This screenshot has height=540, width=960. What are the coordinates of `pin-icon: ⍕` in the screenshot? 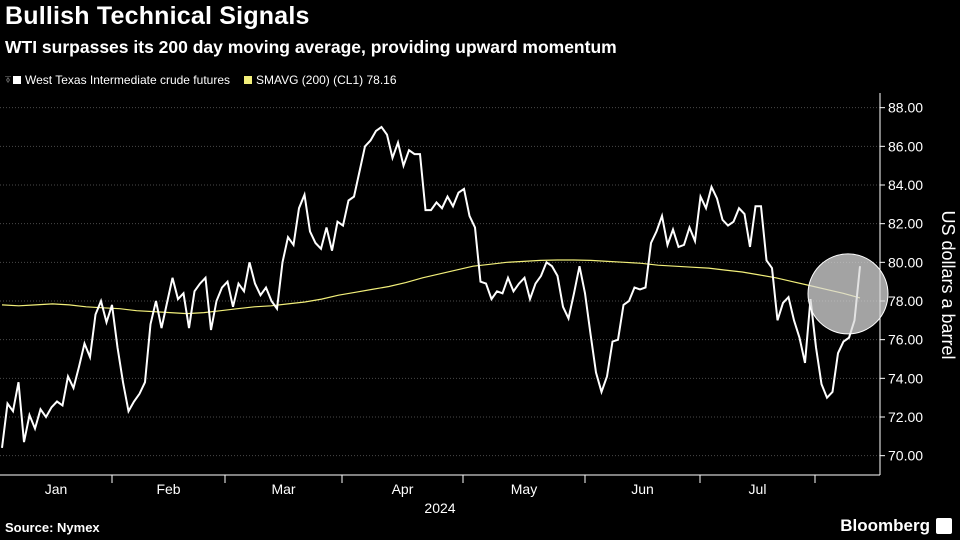 It's located at (8, 80).